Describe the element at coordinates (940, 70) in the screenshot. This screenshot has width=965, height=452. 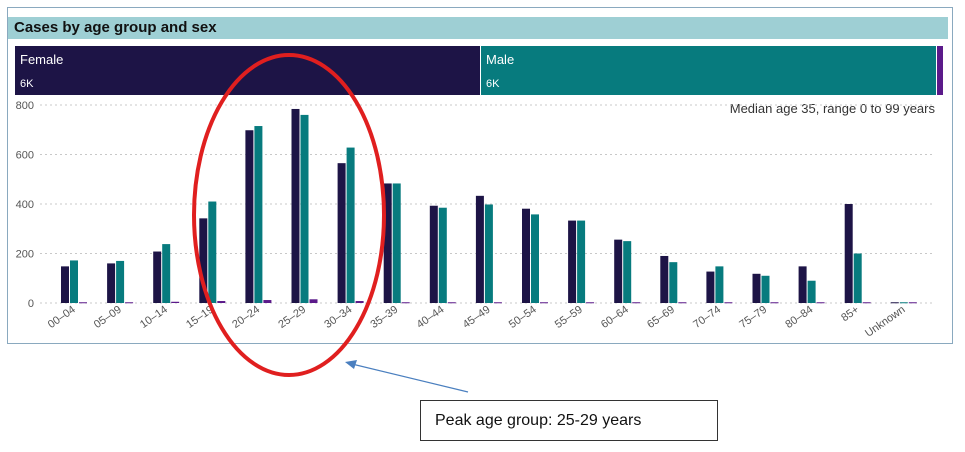
I see `other-total-bar` at that location.